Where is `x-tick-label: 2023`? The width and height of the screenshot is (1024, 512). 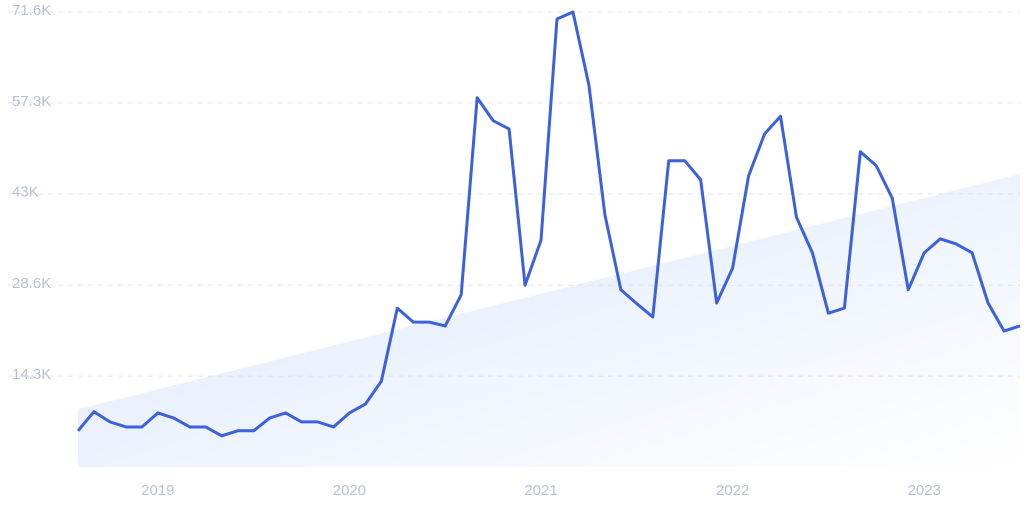 x-tick-label: 2023 is located at coordinates (924, 490).